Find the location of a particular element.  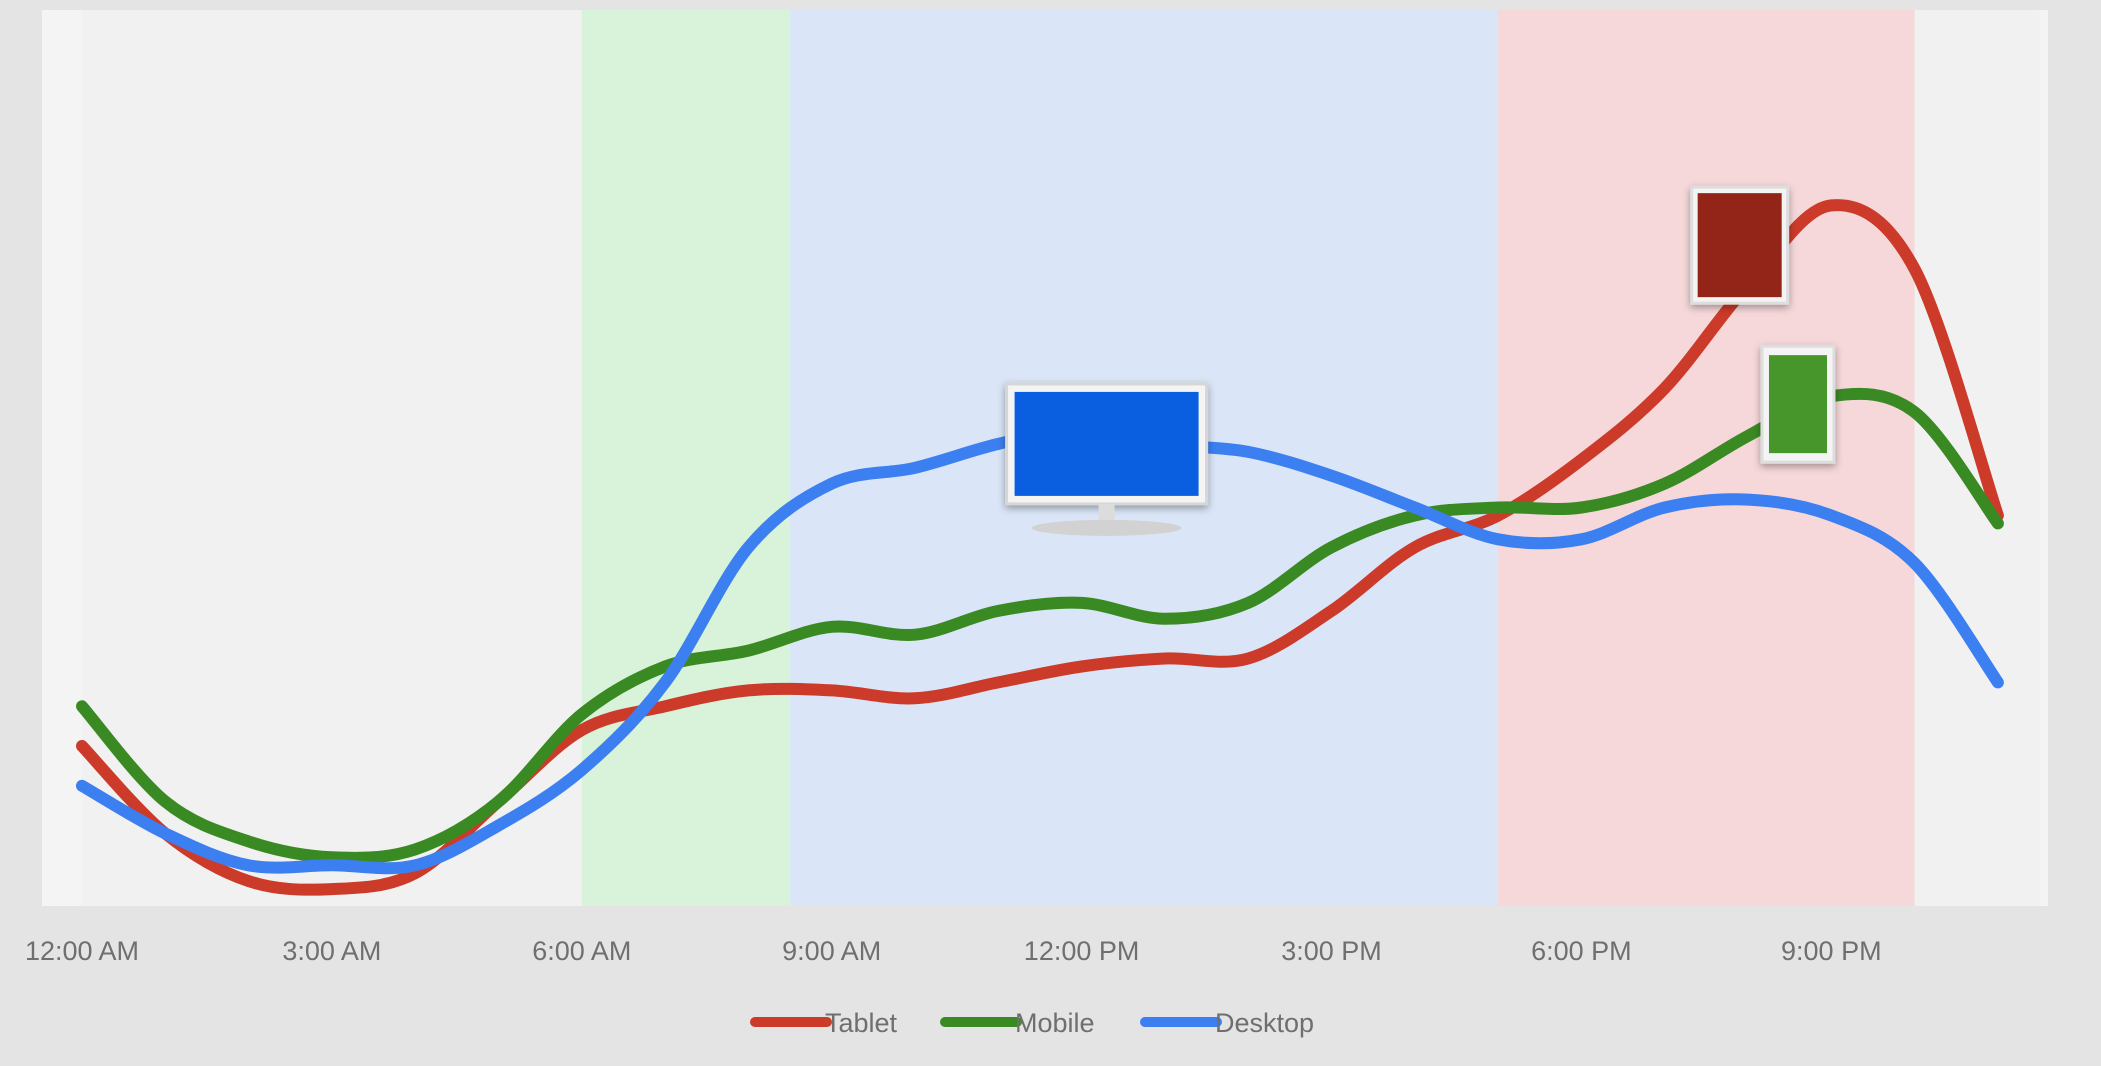

legend-label: Desktop is located at coordinates (1264, 1023).